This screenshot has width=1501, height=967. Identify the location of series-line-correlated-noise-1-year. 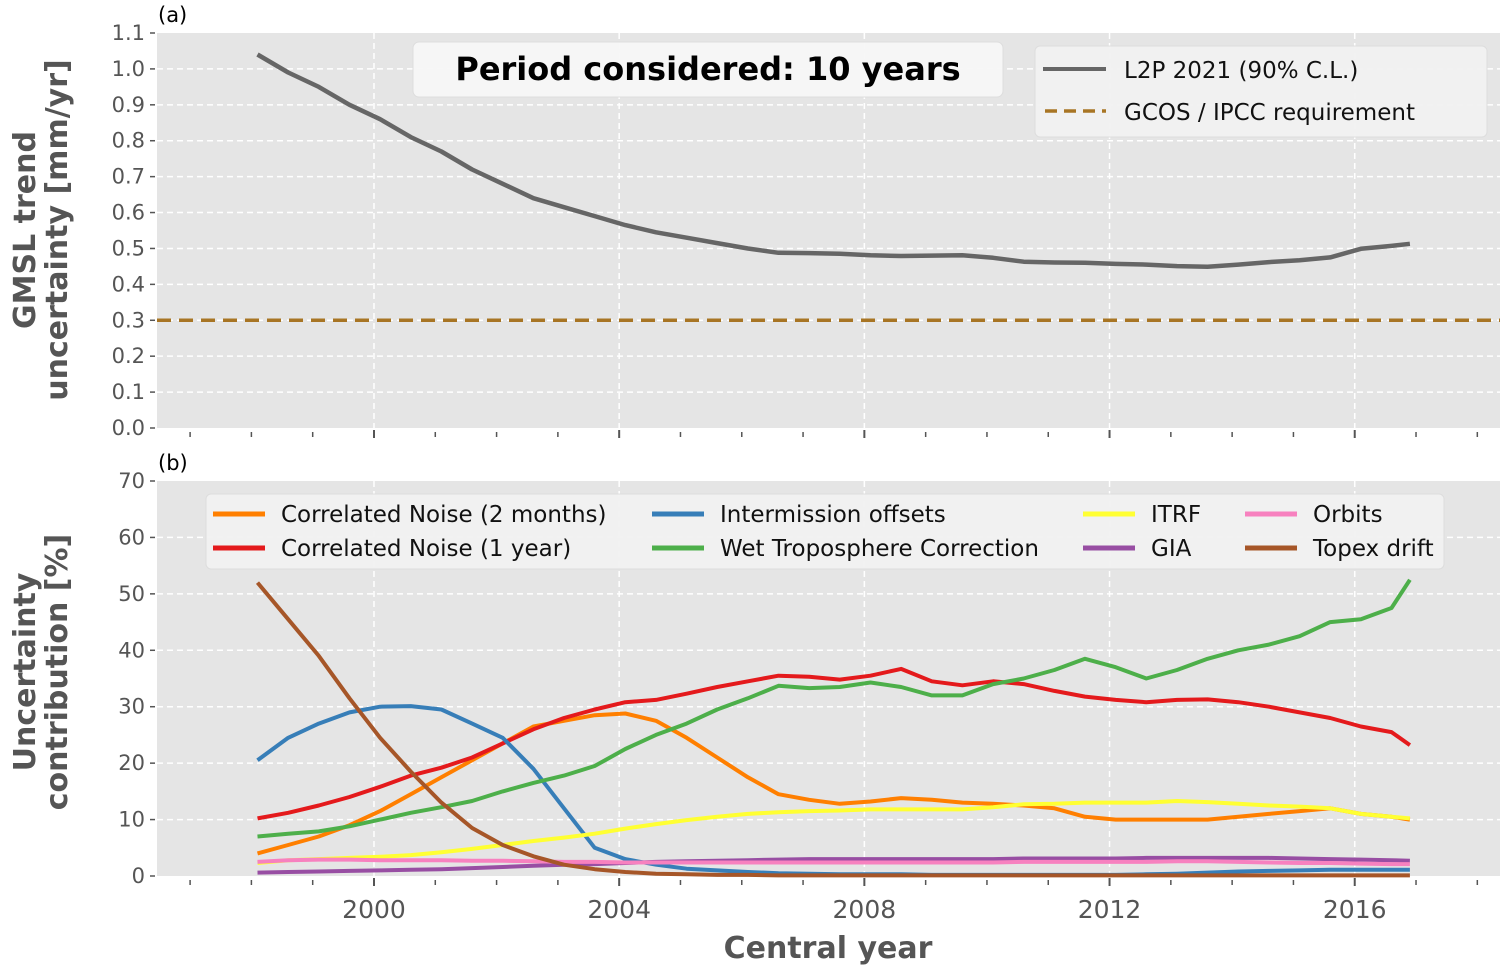
(834, 743).